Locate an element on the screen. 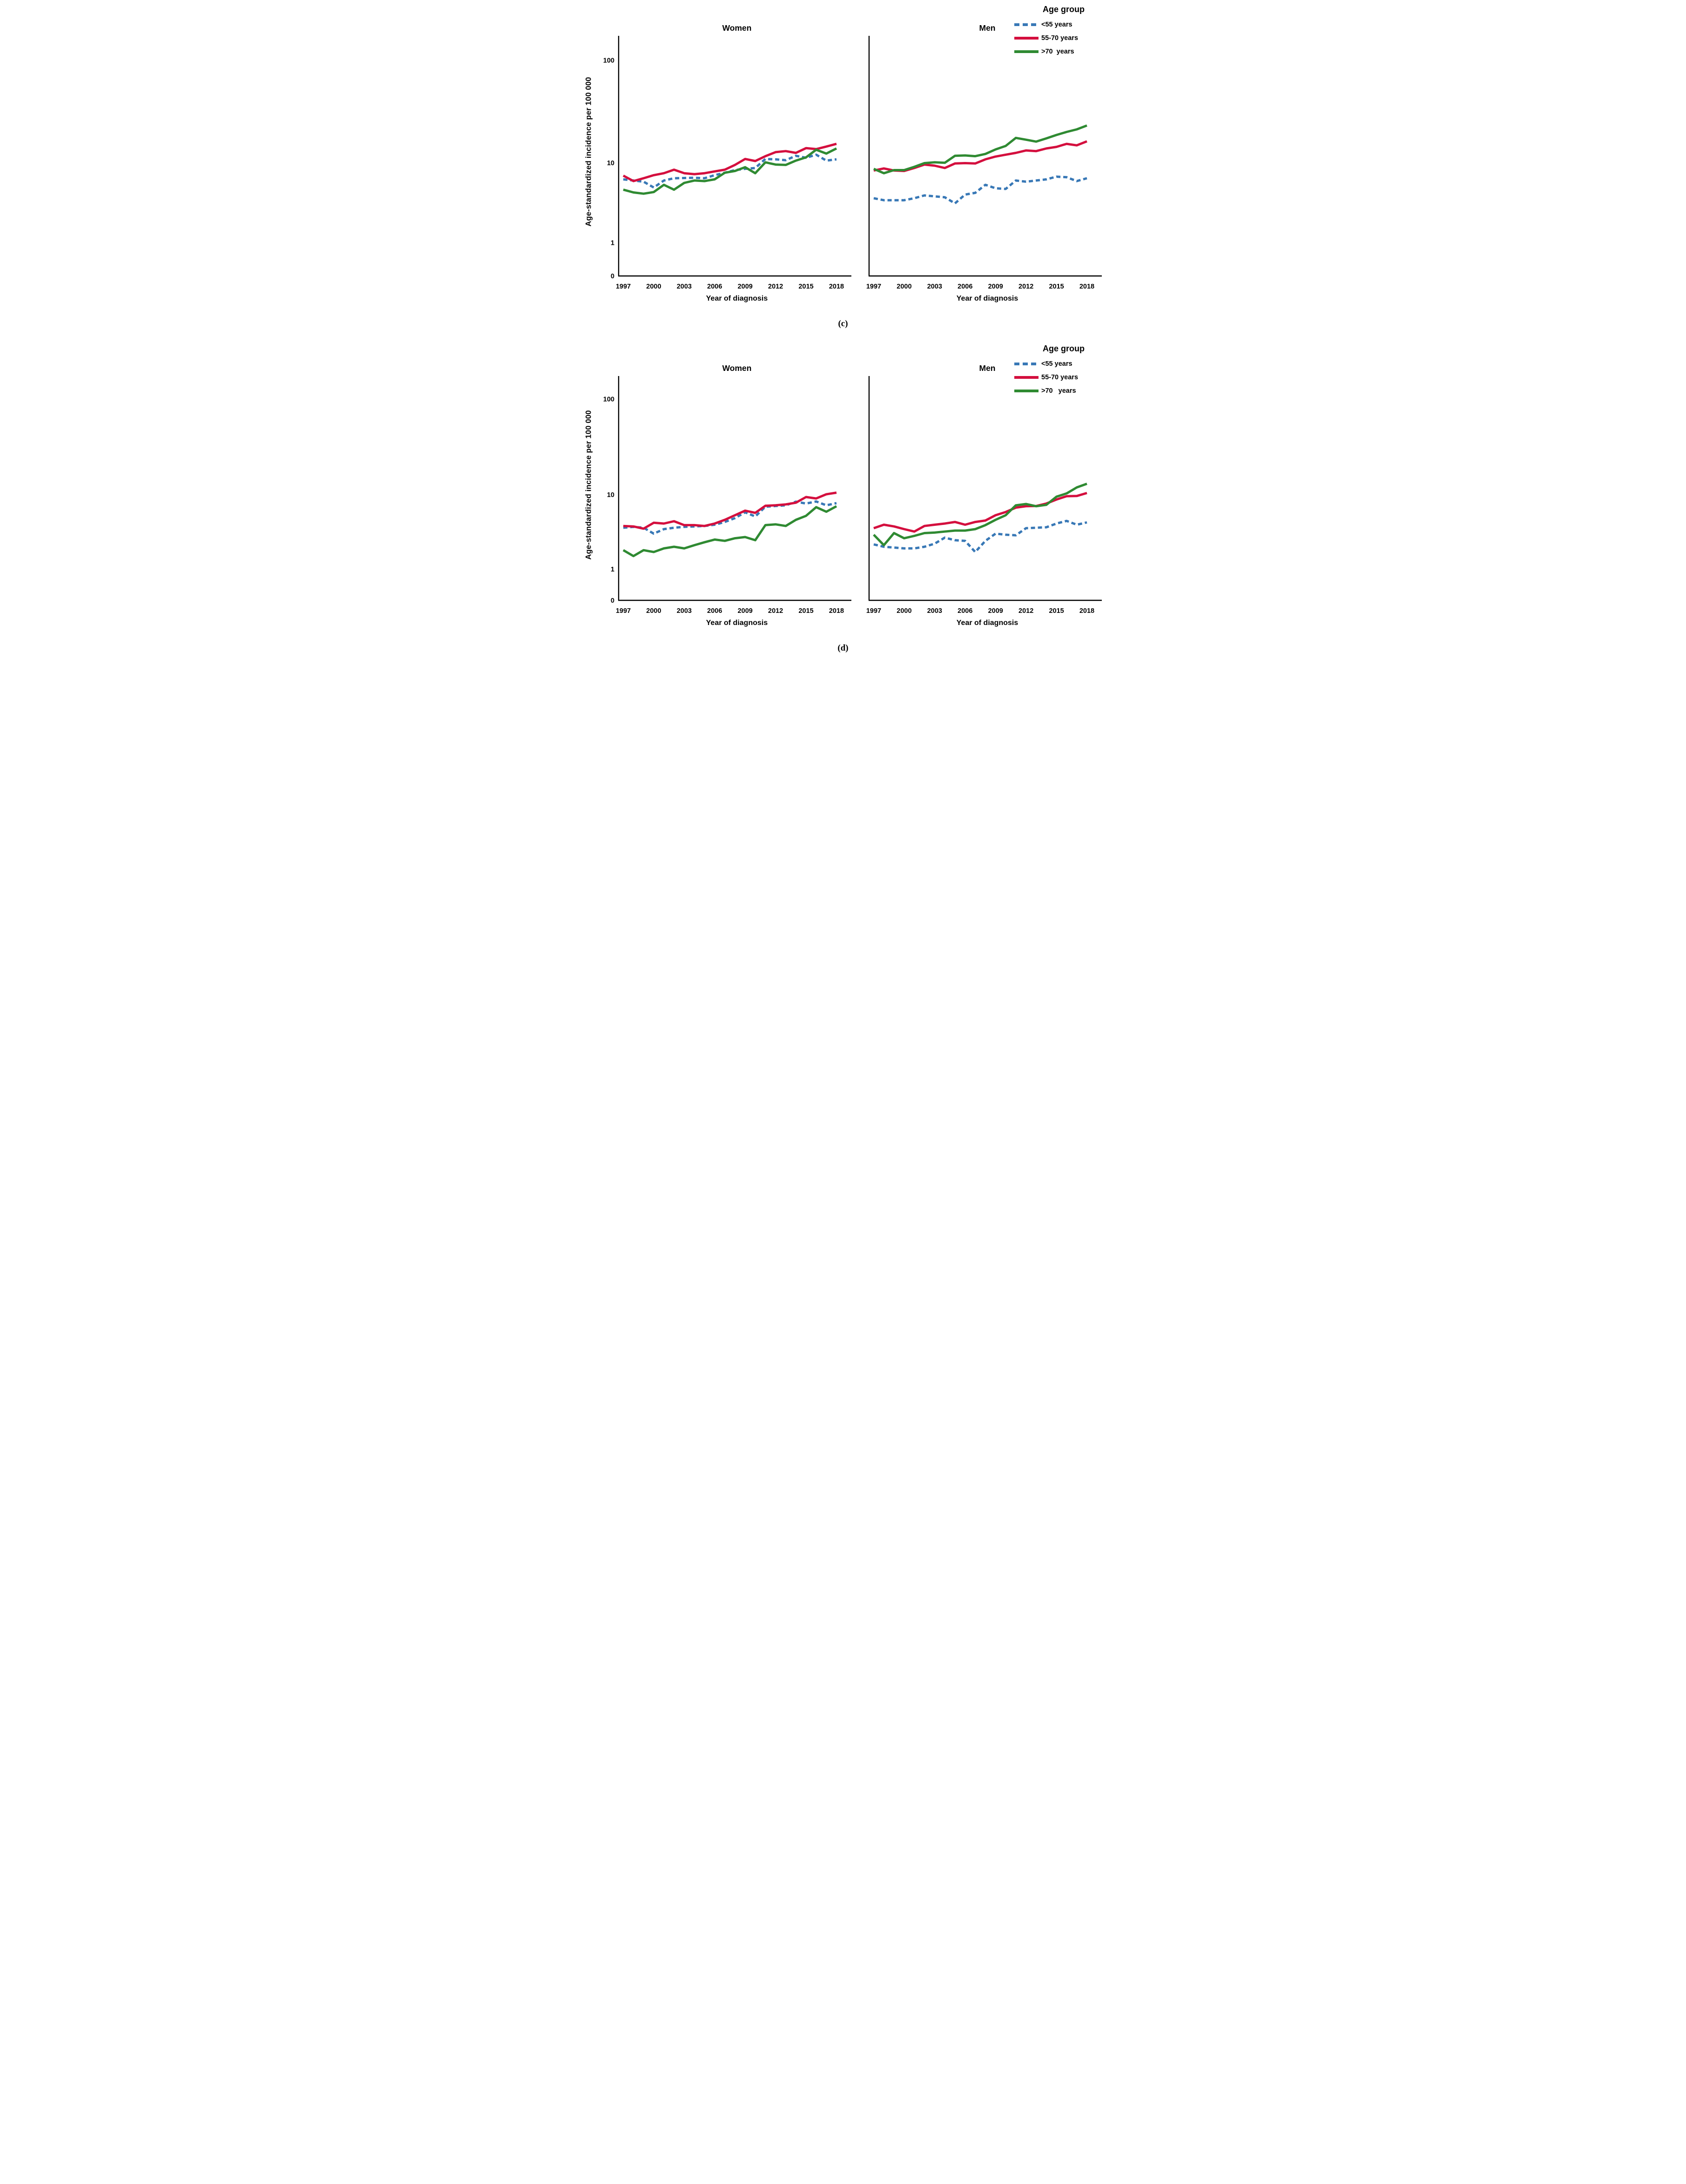 The image size is (1686, 2184). figure-d-caption: (d) is located at coordinates (843, 648).